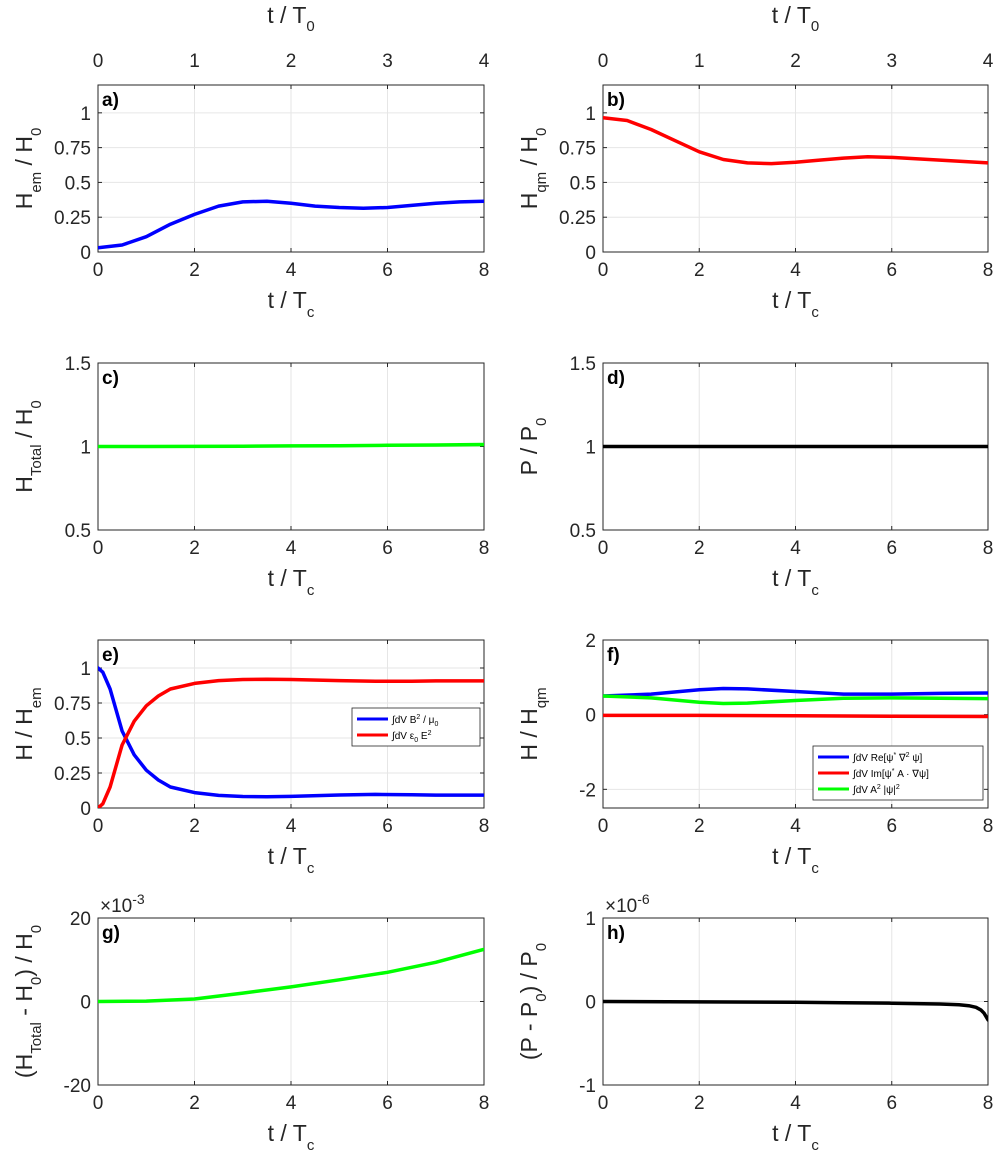 The height and width of the screenshot is (1161, 996). What do you see at coordinates (533, 723) in the screenshot?
I see `y-axis-label: H / Hqm` at bounding box center [533, 723].